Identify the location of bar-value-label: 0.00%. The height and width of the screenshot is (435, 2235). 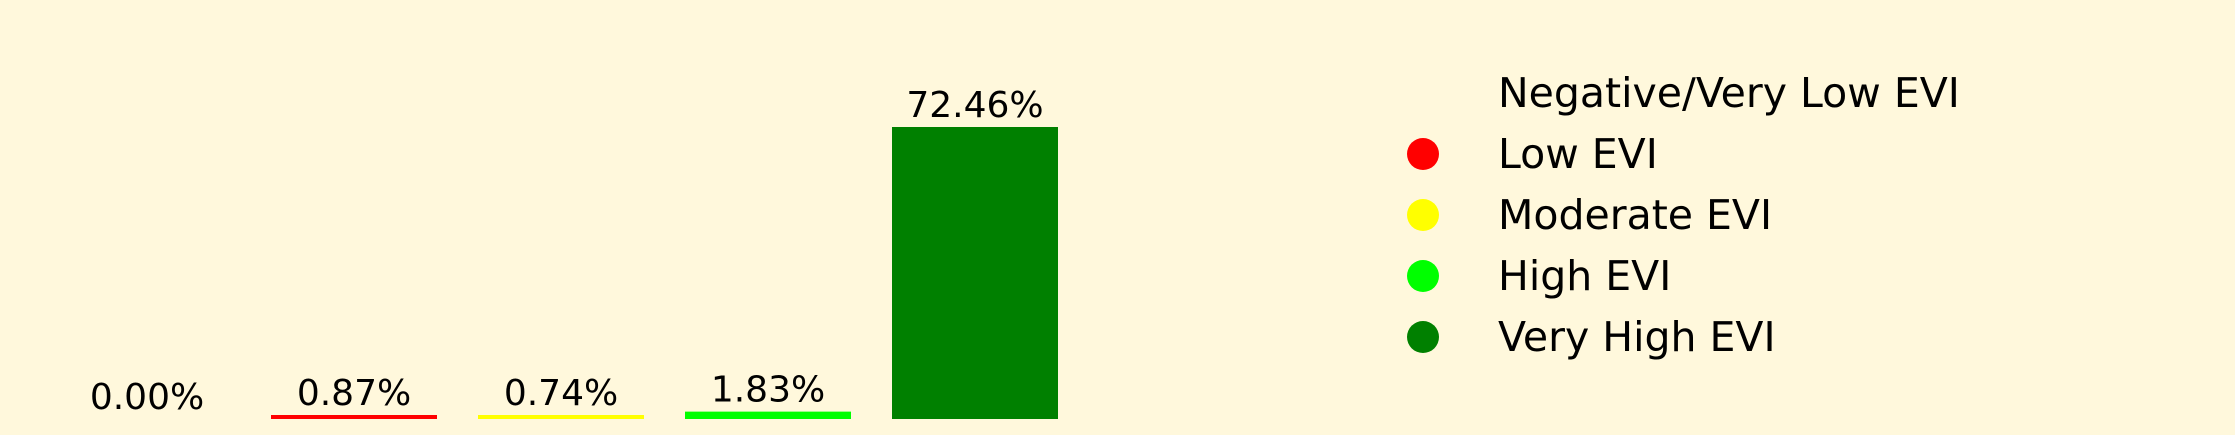
(147, 397).